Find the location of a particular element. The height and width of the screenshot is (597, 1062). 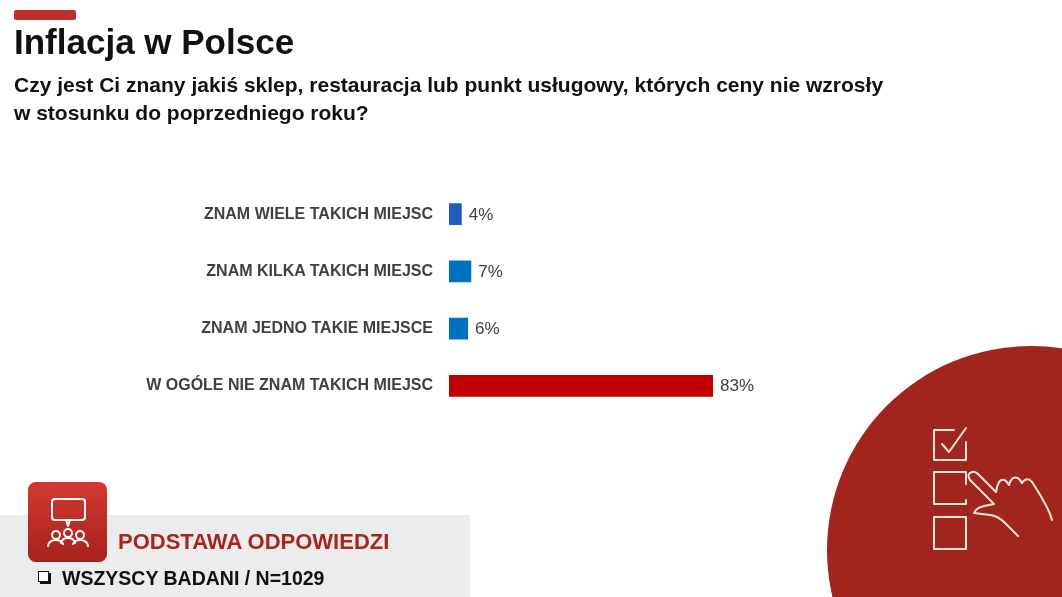

data-label: 7% is located at coordinates (490, 272).